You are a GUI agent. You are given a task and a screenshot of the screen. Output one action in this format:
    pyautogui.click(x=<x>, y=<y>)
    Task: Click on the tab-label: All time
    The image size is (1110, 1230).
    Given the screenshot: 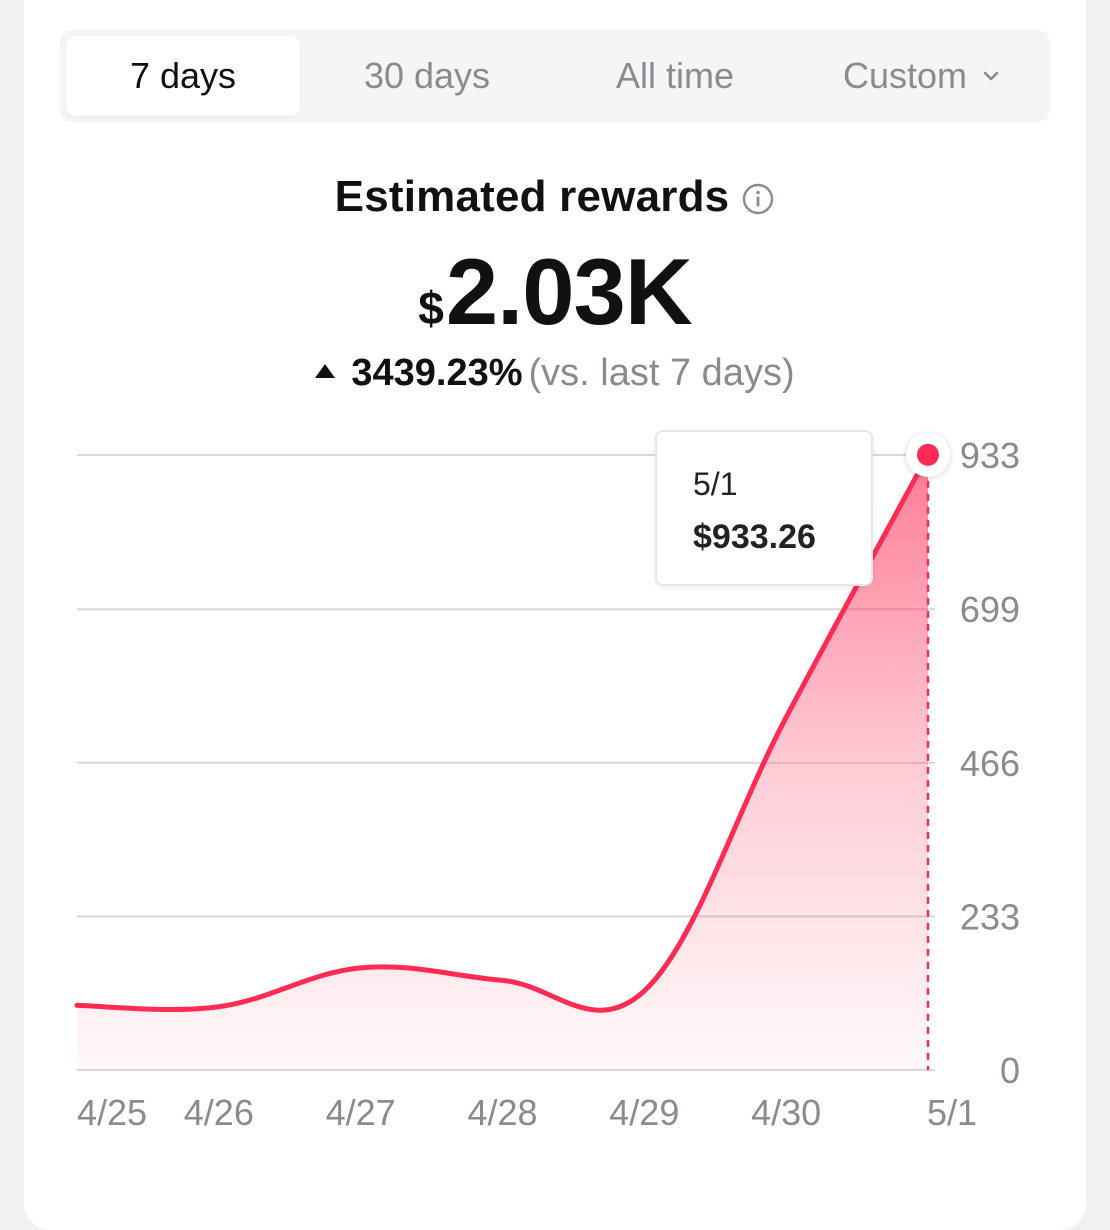 What is the action you would take?
    pyautogui.click(x=675, y=75)
    